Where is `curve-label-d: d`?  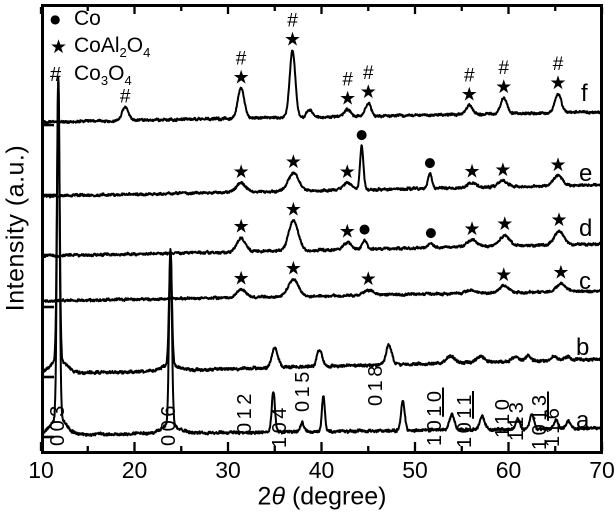
curve-label-d: d is located at coordinates (585, 228).